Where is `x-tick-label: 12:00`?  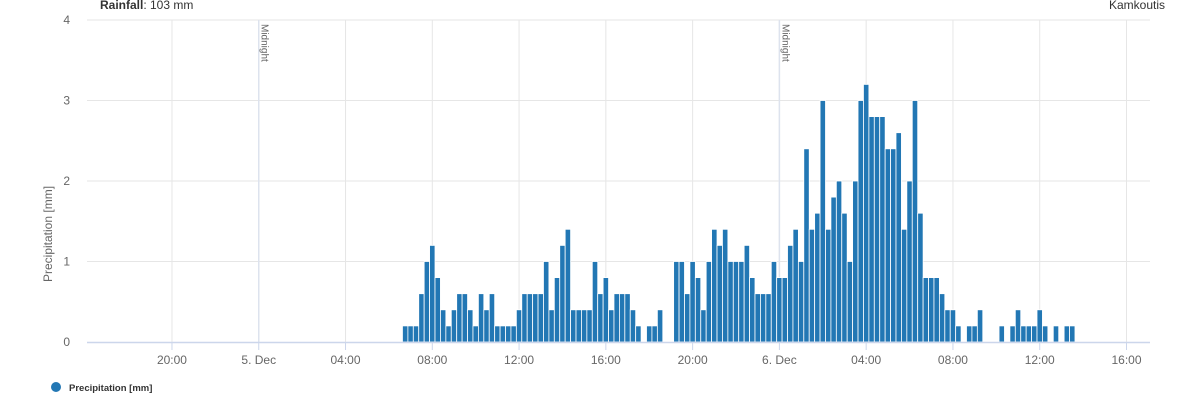
x-tick-label: 12:00 is located at coordinates (1040, 360).